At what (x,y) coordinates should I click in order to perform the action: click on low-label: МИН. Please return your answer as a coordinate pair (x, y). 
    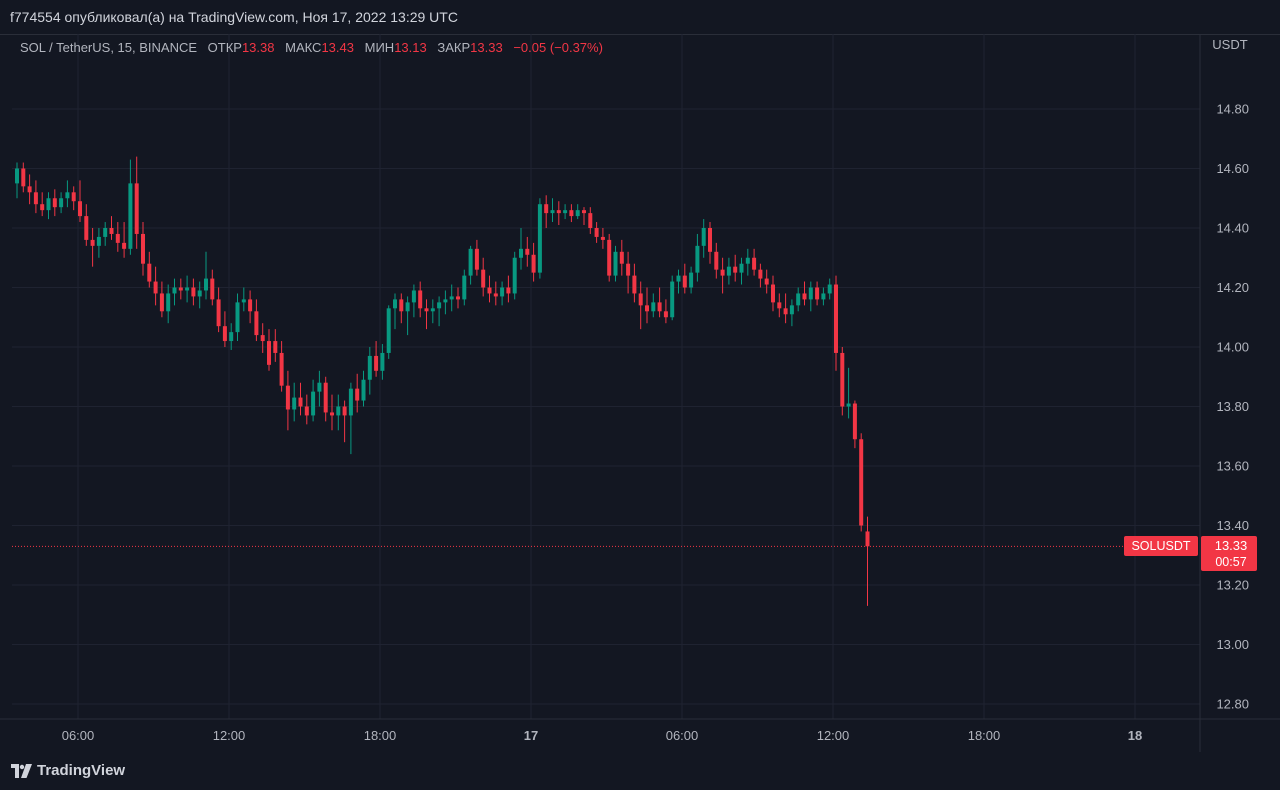
    Looking at the image, I should click on (379, 47).